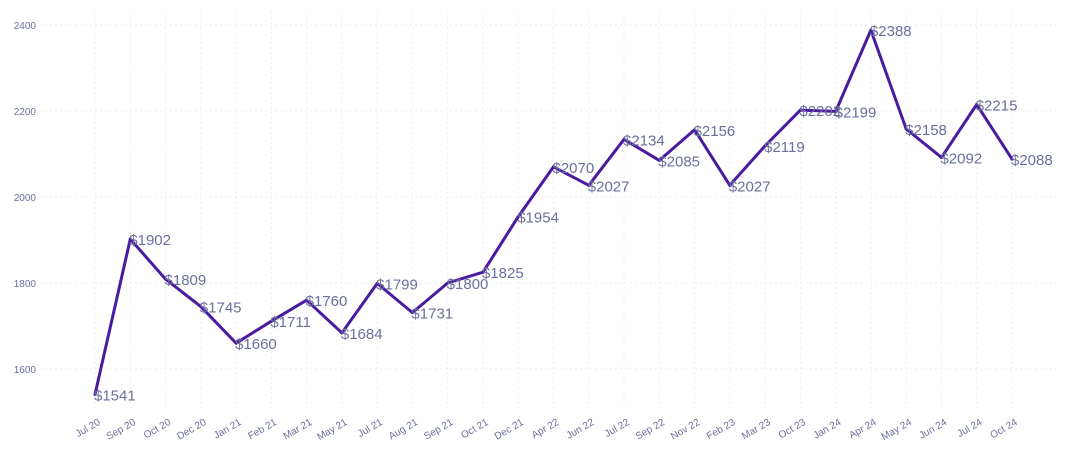 The height and width of the screenshot is (465, 1070). I want to click on x-tick-label: Aug 21, so click(403, 430).